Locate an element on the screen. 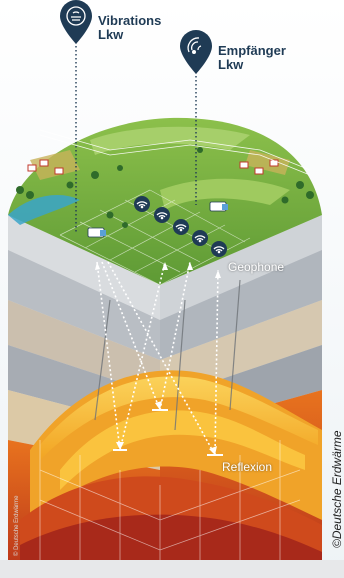  reflection-points is located at coordinates (168, 432).